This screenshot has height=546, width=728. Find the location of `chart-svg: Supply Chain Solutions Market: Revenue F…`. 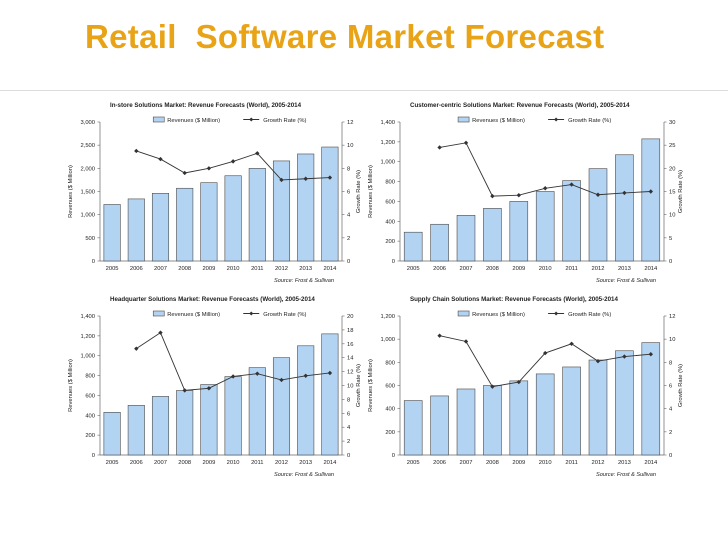

chart-svg: Supply Chain Solutions Market: Revenue F… is located at coordinates (526, 387).